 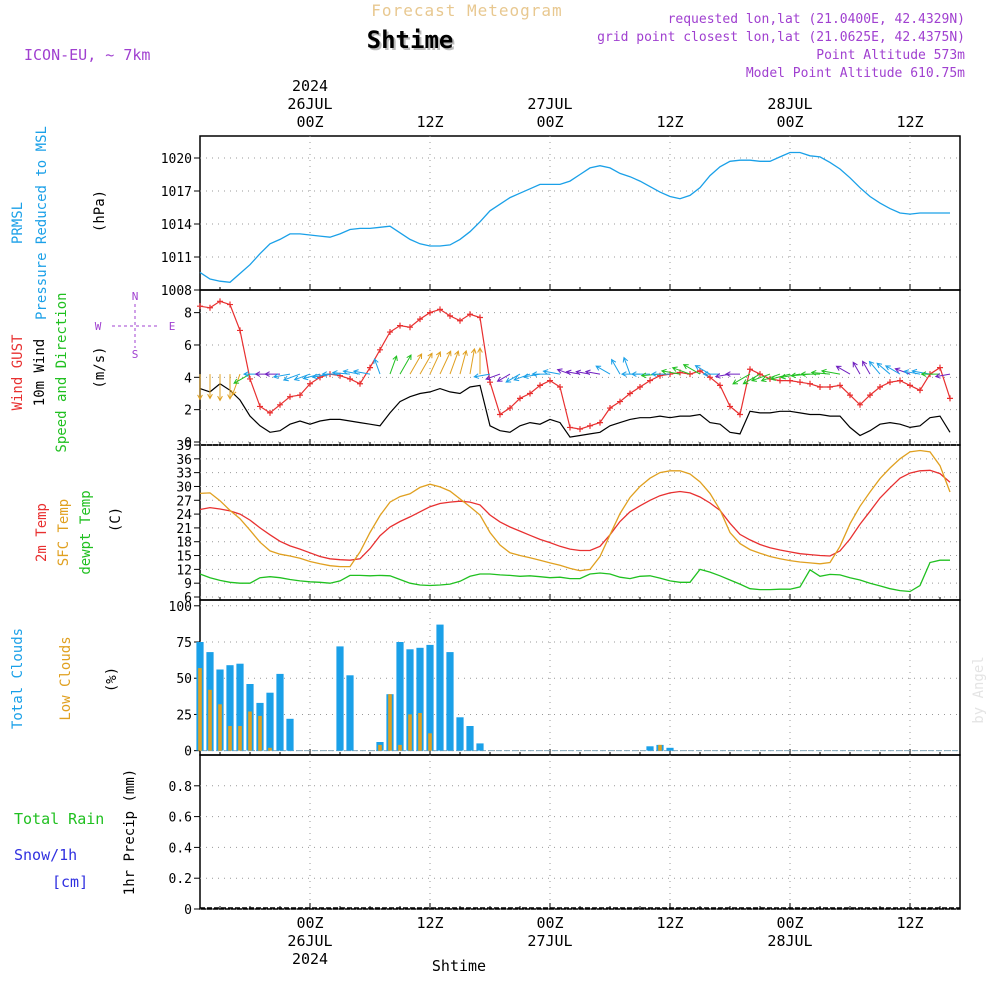 I want to click on y-tick-label: 36, so click(x=184, y=460).